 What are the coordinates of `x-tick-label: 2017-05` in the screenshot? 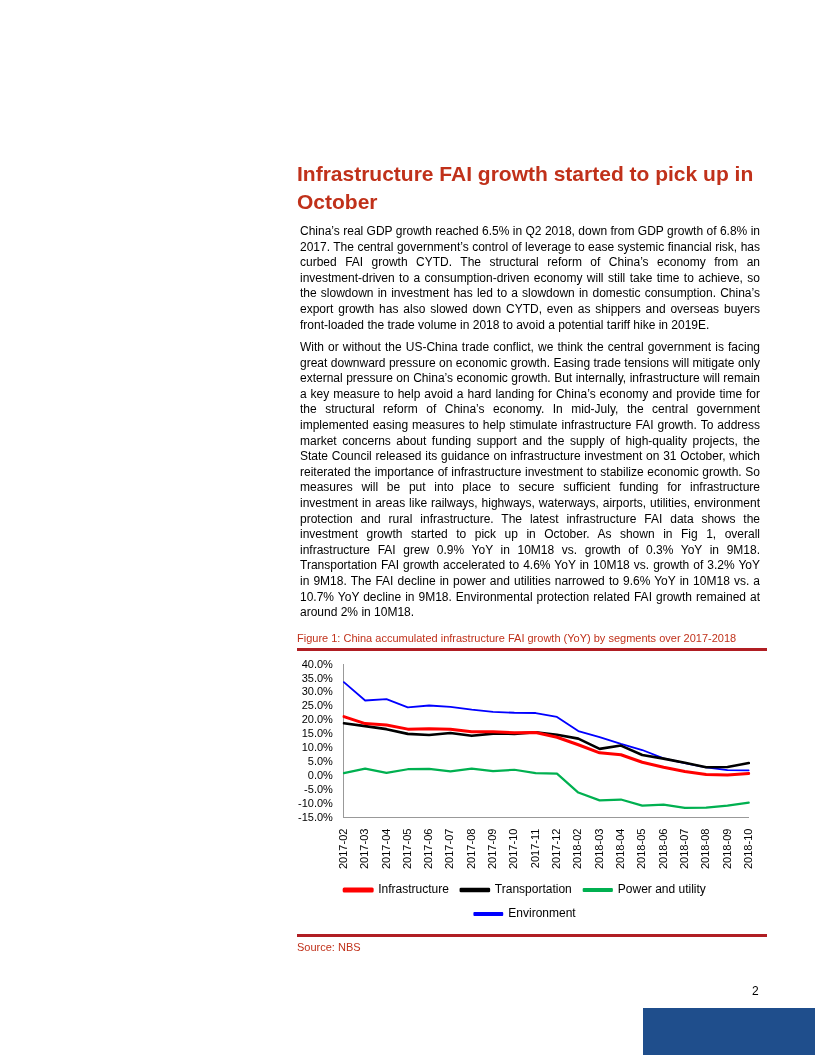 It's located at (406, 849).